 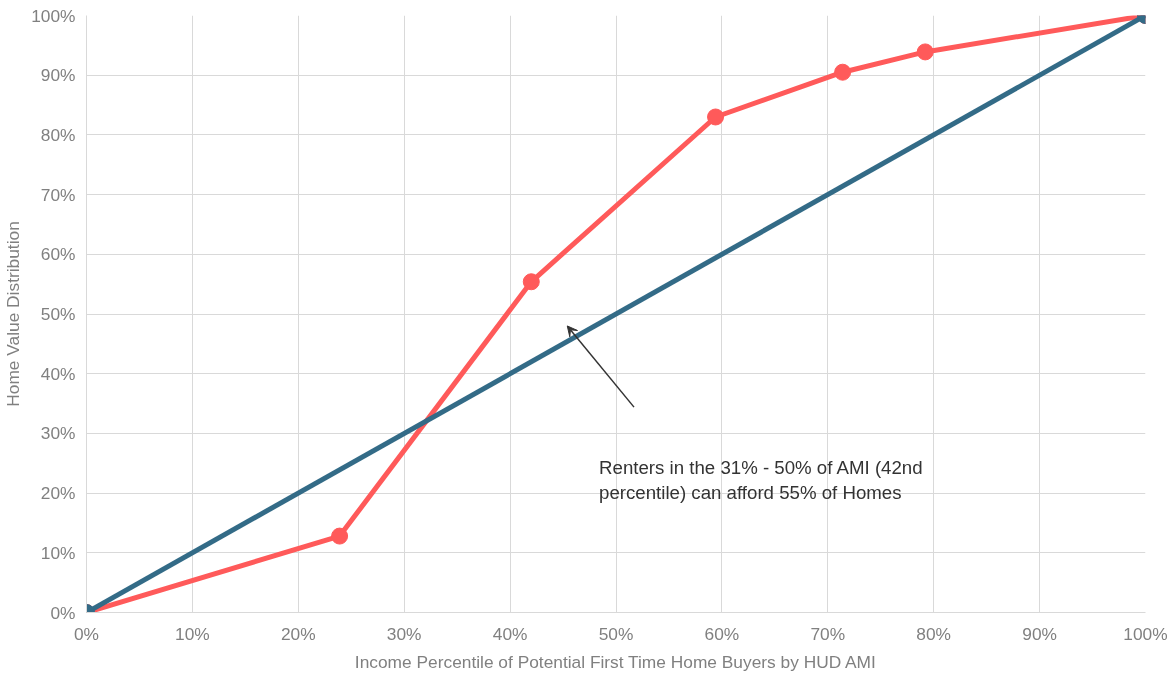 What do you see at coordinates (58, 254) in the screenshot?
I see `y-tick-label: 60%` at bounding box center [58, 254].